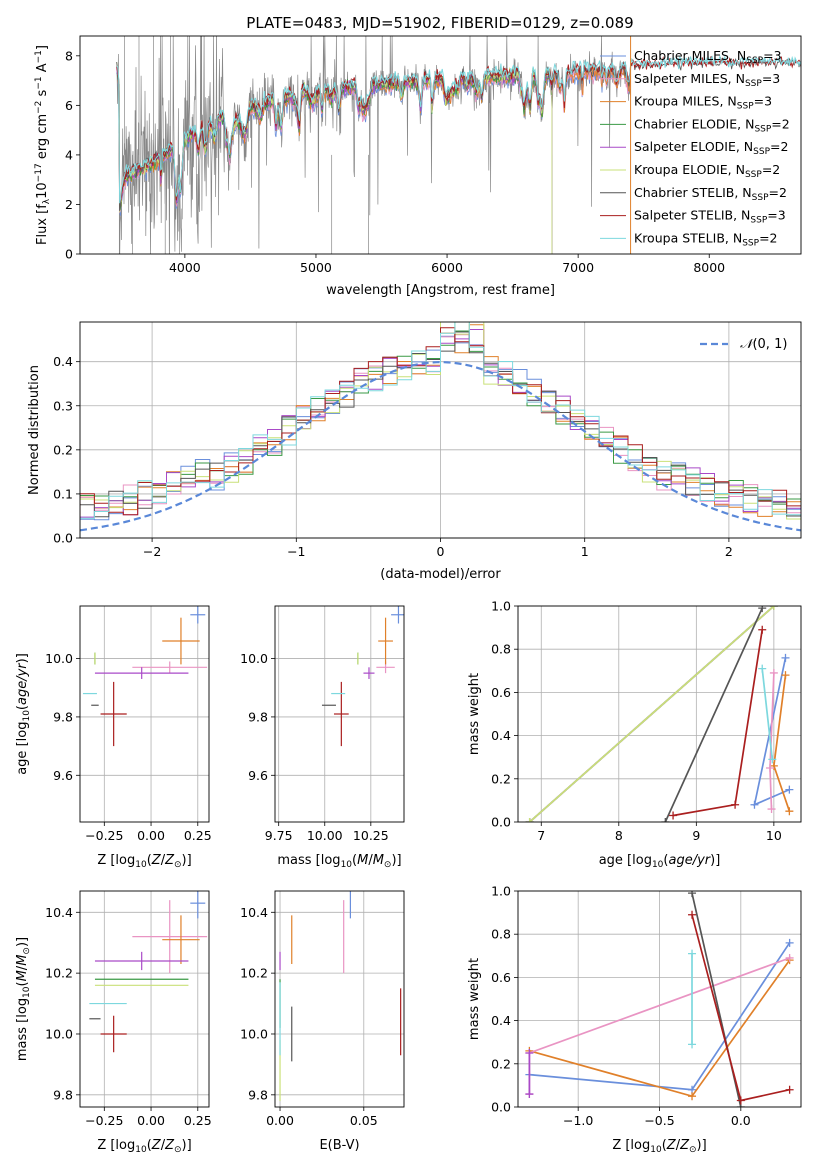  What do you see at coordinates (501, 606) in the screenshot?
I see `y-tick-label: 1.0` at bounding box center [501, 606].